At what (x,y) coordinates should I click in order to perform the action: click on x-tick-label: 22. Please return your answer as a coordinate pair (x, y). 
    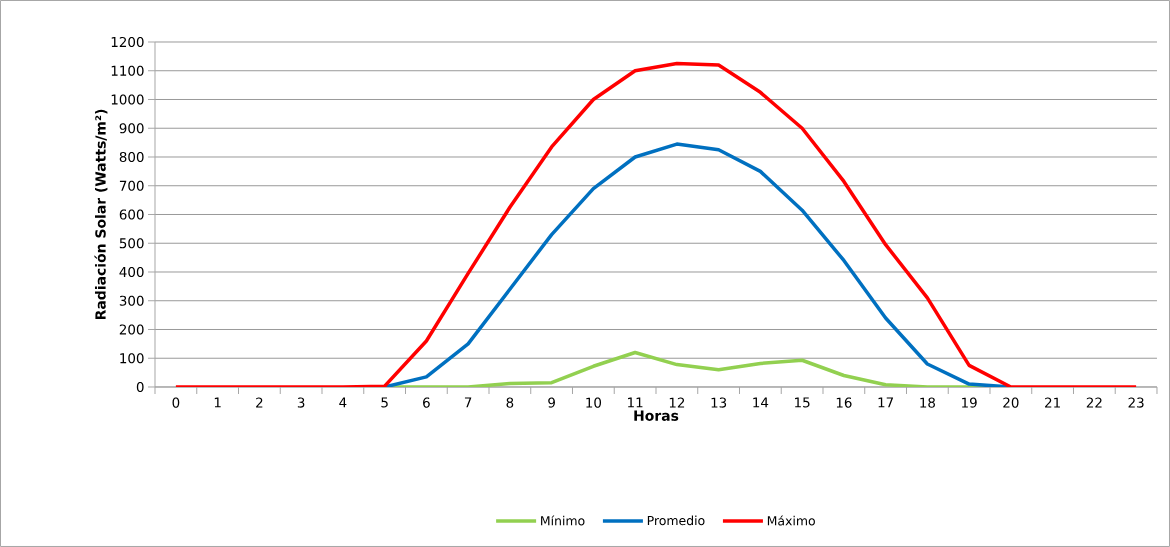
    Looking at the image, I should click on (1094, 402).